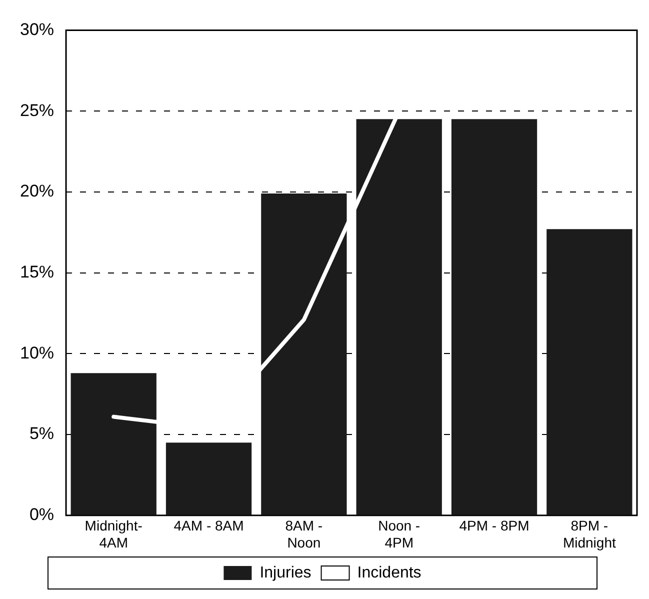 The height and width of the screenshot is (599, 649). I want to click on y-tick-label: 20%, so click(37, 191).